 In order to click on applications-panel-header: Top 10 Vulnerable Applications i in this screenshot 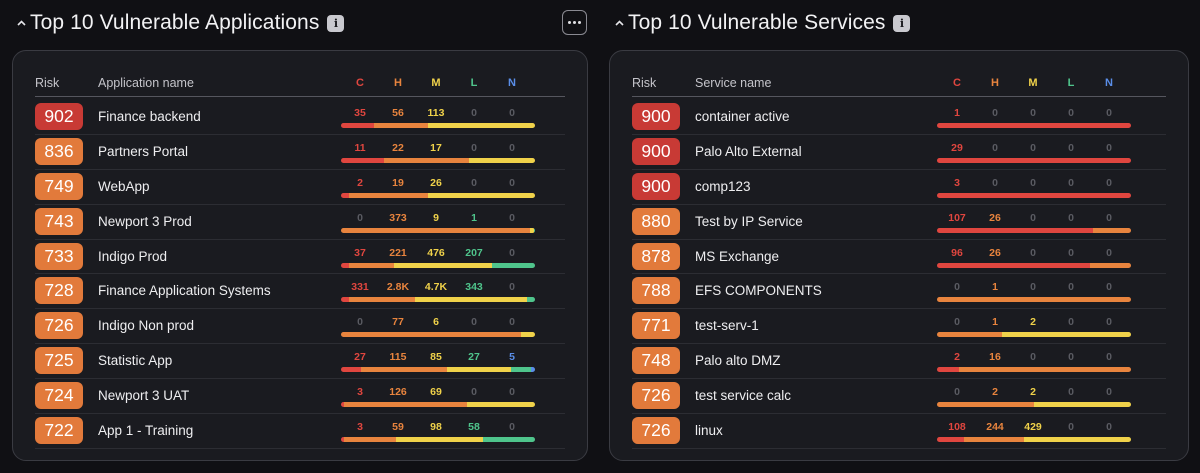, I will do `click(179, 23)`.